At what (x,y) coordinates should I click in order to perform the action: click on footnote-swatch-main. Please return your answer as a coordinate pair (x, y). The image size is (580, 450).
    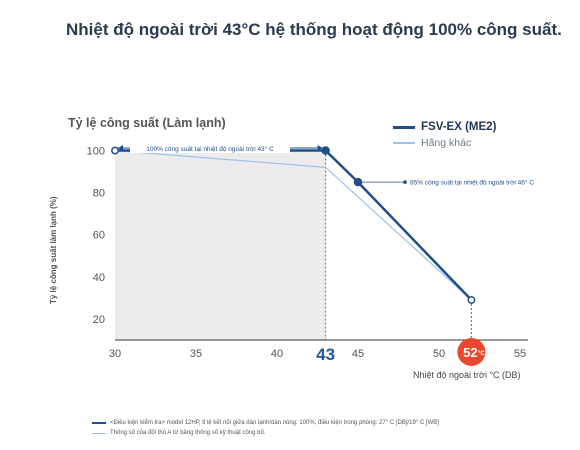
    Looking at the image, I should click on (99, 423).